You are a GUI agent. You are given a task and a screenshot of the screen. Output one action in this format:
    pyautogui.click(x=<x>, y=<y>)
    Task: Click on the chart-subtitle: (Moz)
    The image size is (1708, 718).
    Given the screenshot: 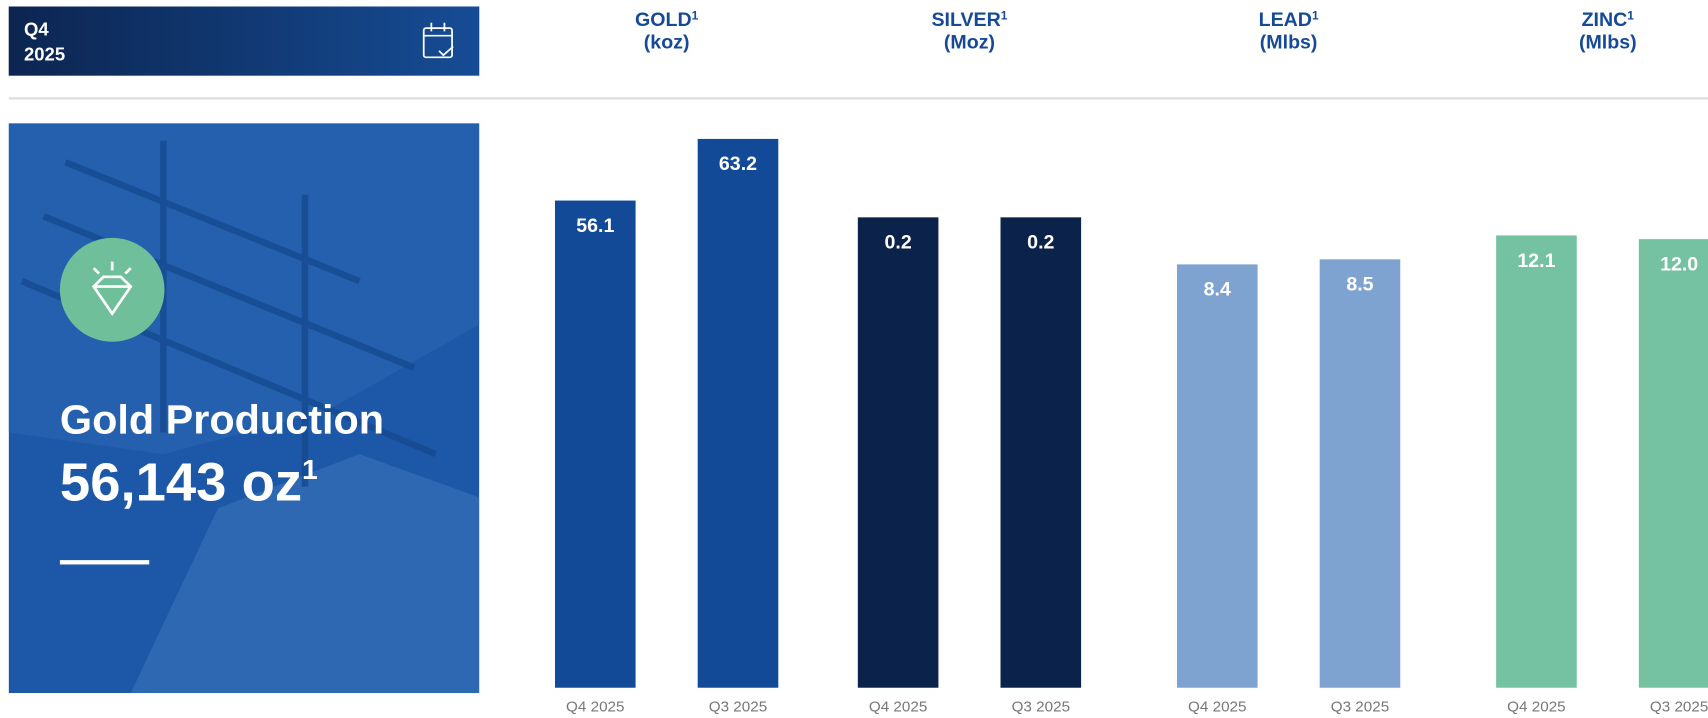 What is the action you would take?
    pyautogui.click(x=969, y=43)
    